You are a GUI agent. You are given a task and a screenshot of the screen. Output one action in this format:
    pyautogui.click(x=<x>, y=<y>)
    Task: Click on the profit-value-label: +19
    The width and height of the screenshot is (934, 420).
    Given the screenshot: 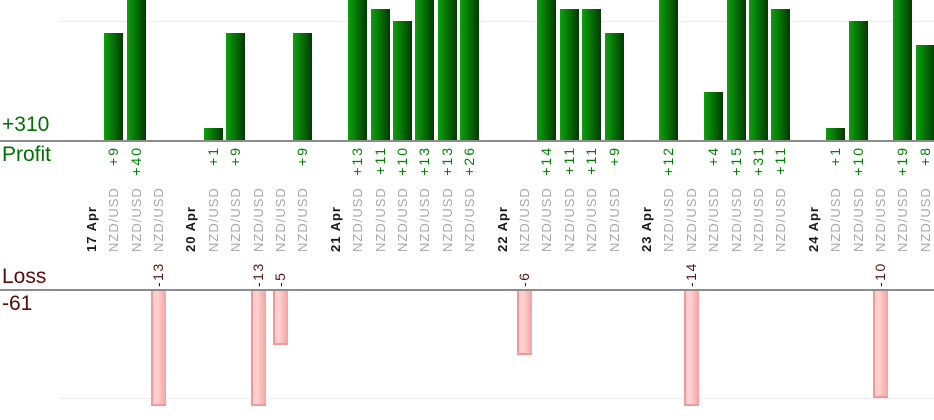 What is the action you would take?
    pyautogui.click(x=902, y=161)
    